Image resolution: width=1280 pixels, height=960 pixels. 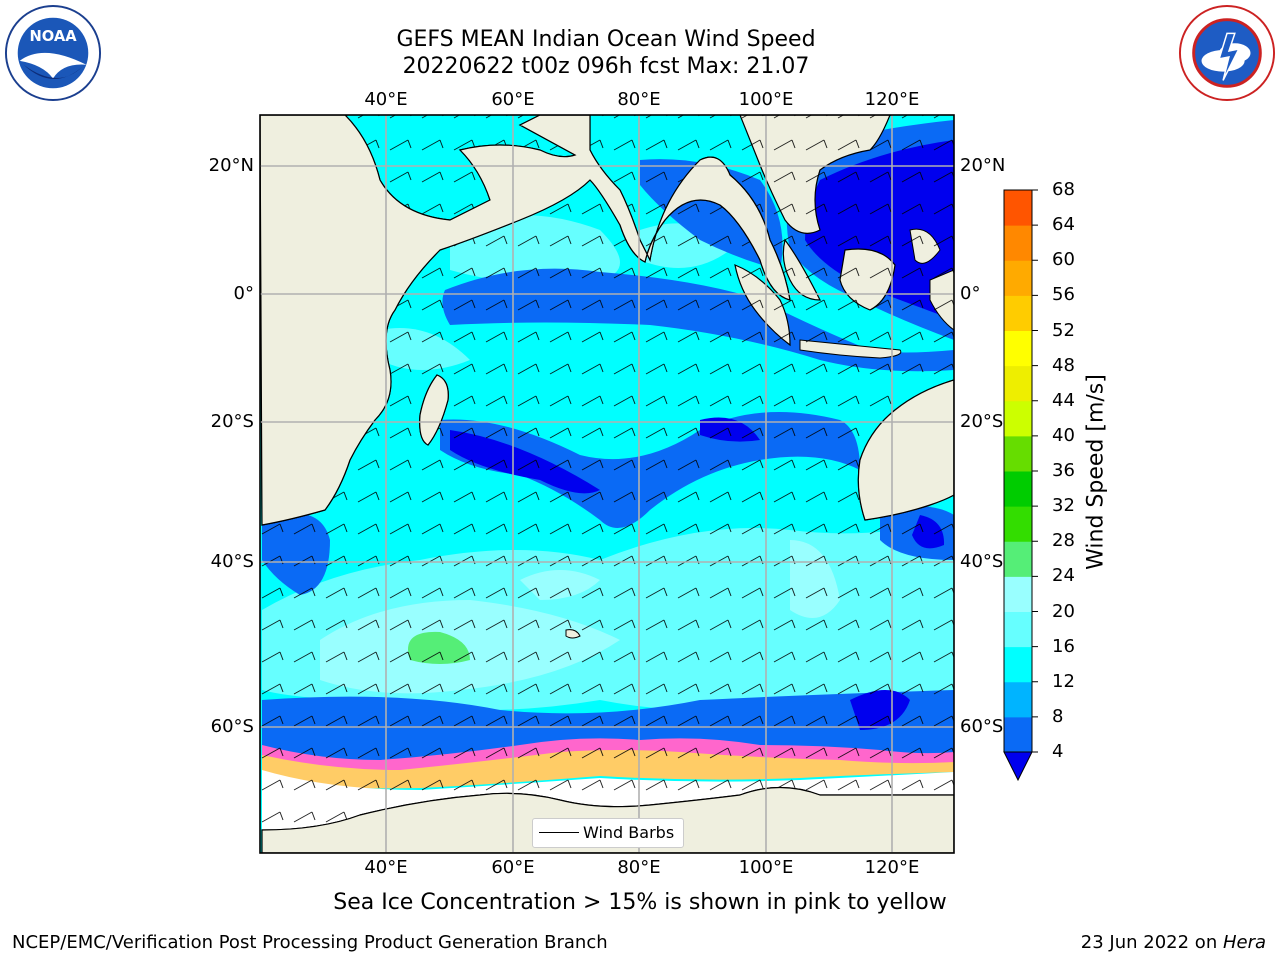 I want to click on lat-label-right: 20°N, so click(x=983, y=165).